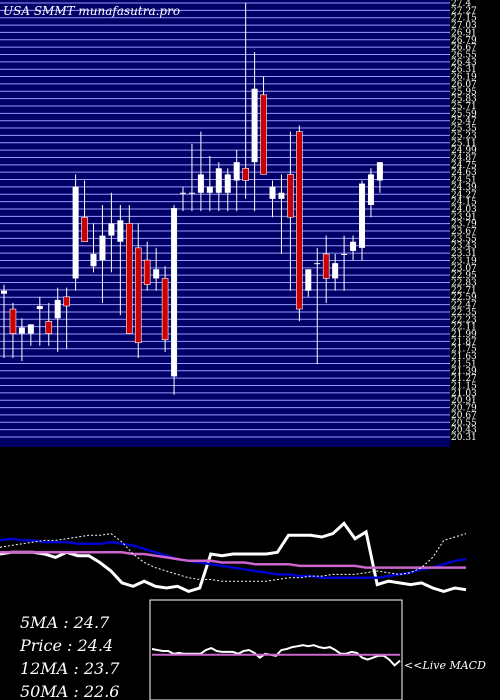 This screenshot has width=500, height=700. Describe the element at coordinates (464, 151) in the screenshot. I see `price-tick-label: 24.99` at that location.